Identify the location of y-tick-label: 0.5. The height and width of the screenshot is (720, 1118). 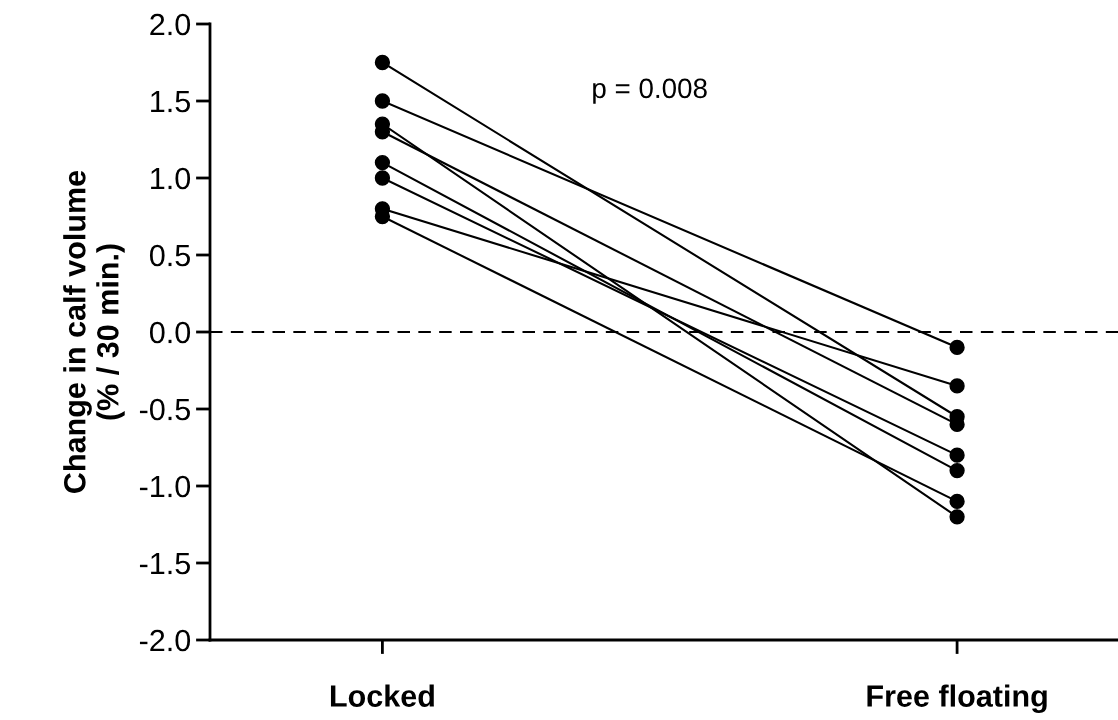
(169, 255).